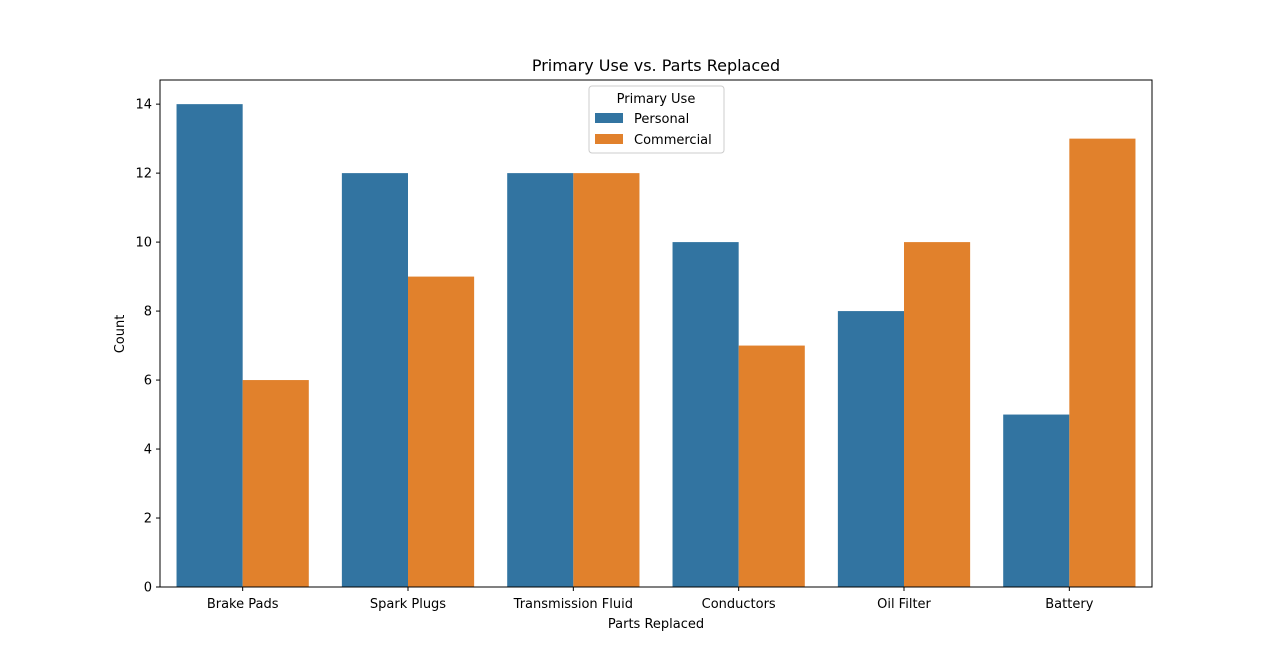 This screenshot has height=660, width=1280. What do you see at coordinates (148, 381) in the screenshot?
I see `y-tick-label: 6` at bounding box center [148, 381].